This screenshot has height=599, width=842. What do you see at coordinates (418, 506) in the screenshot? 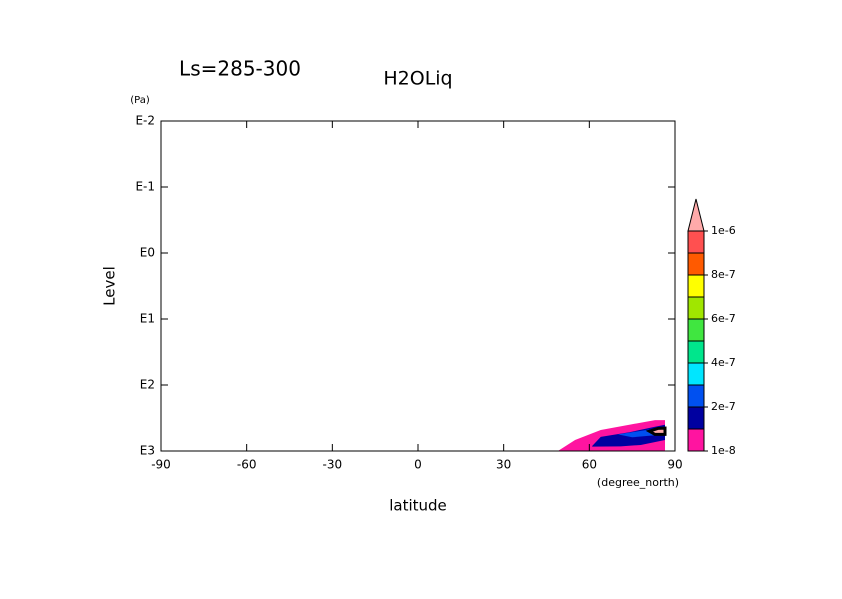
I see `x-axis-label: latitude` at bounding box center [418, 506].